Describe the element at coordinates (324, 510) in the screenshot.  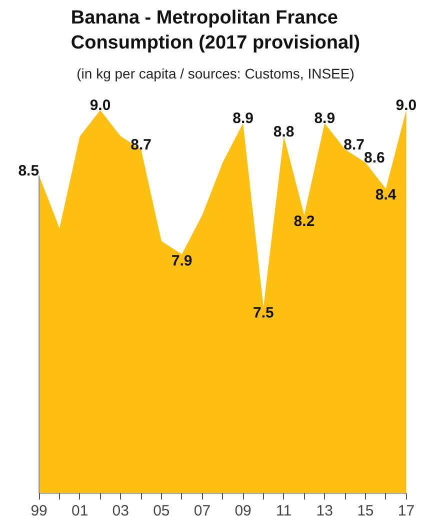
I see `x-tick-label: 13` at that location.